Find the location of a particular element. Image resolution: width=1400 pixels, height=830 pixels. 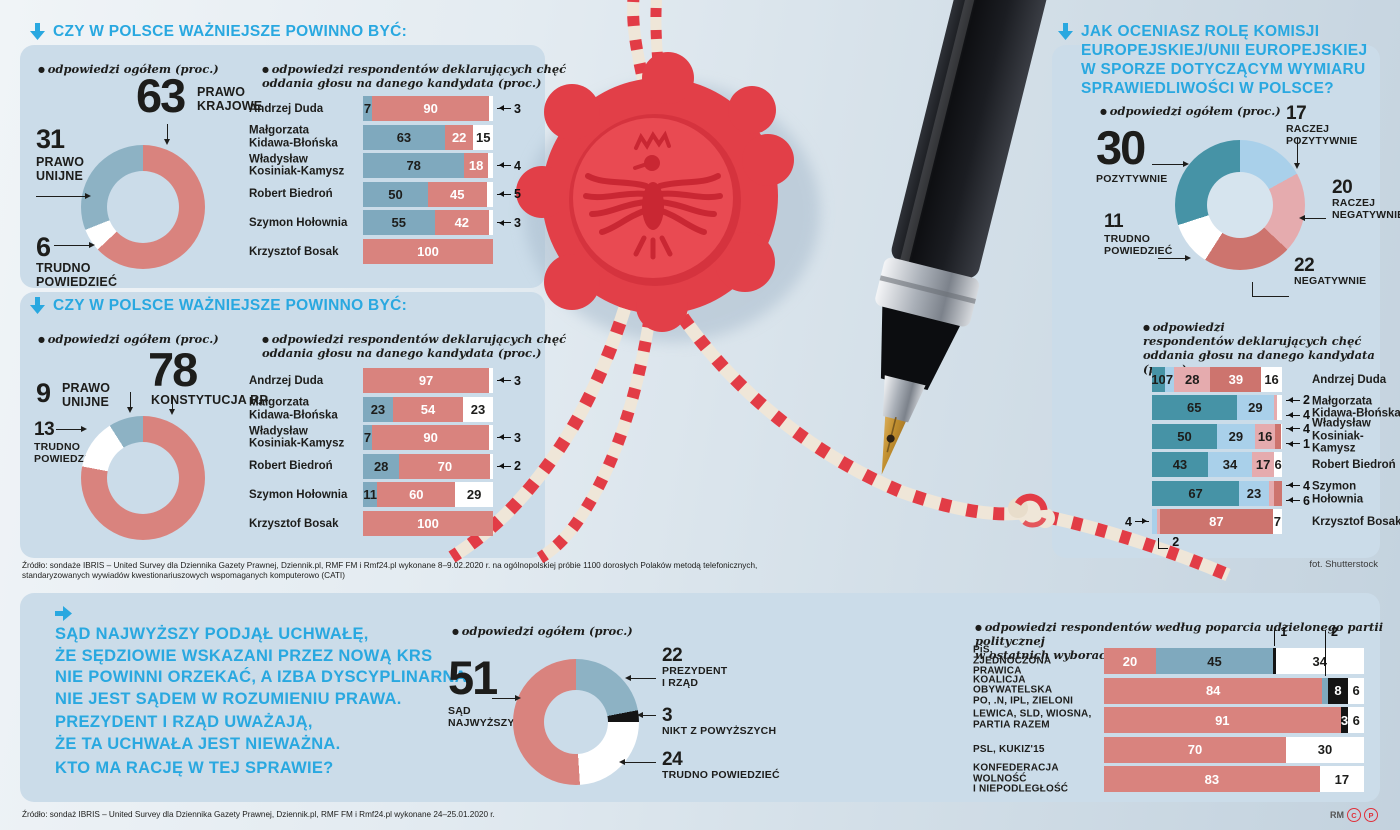

down-arrow-icon is located at coordinates (37, 31).